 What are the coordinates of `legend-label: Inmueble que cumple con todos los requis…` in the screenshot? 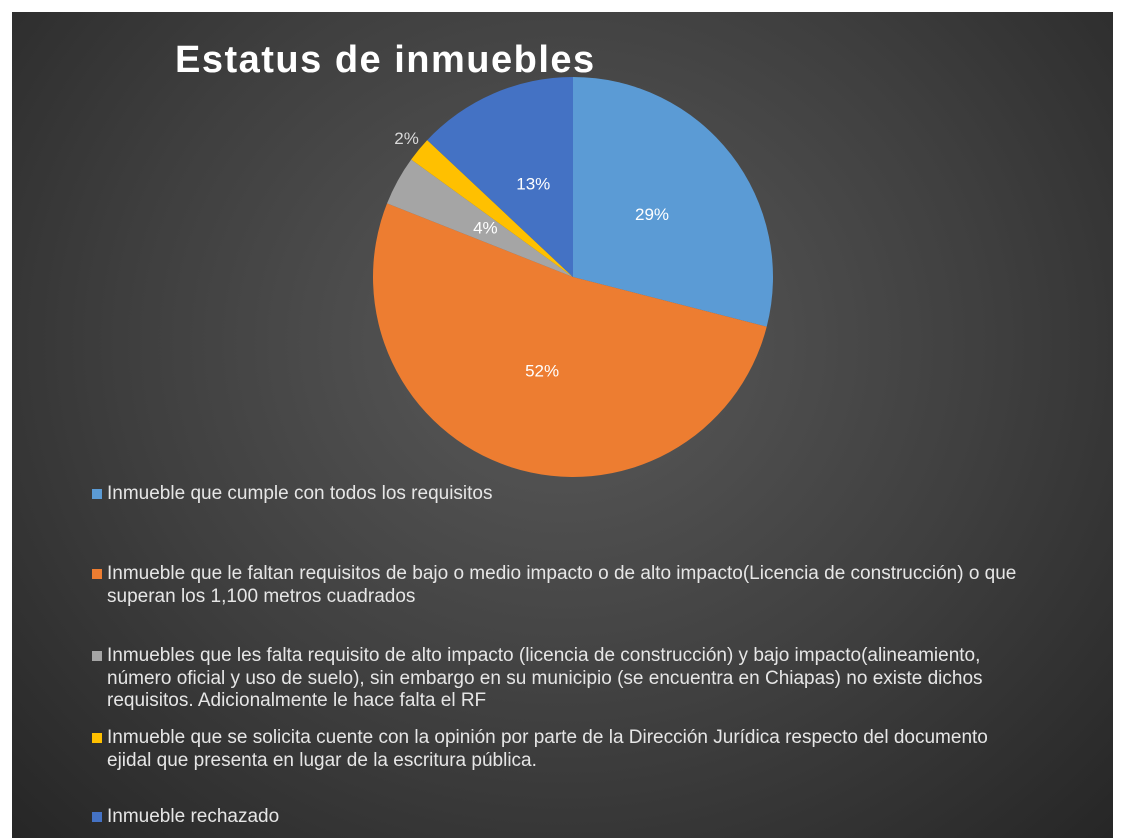 It's located at (300, 493).